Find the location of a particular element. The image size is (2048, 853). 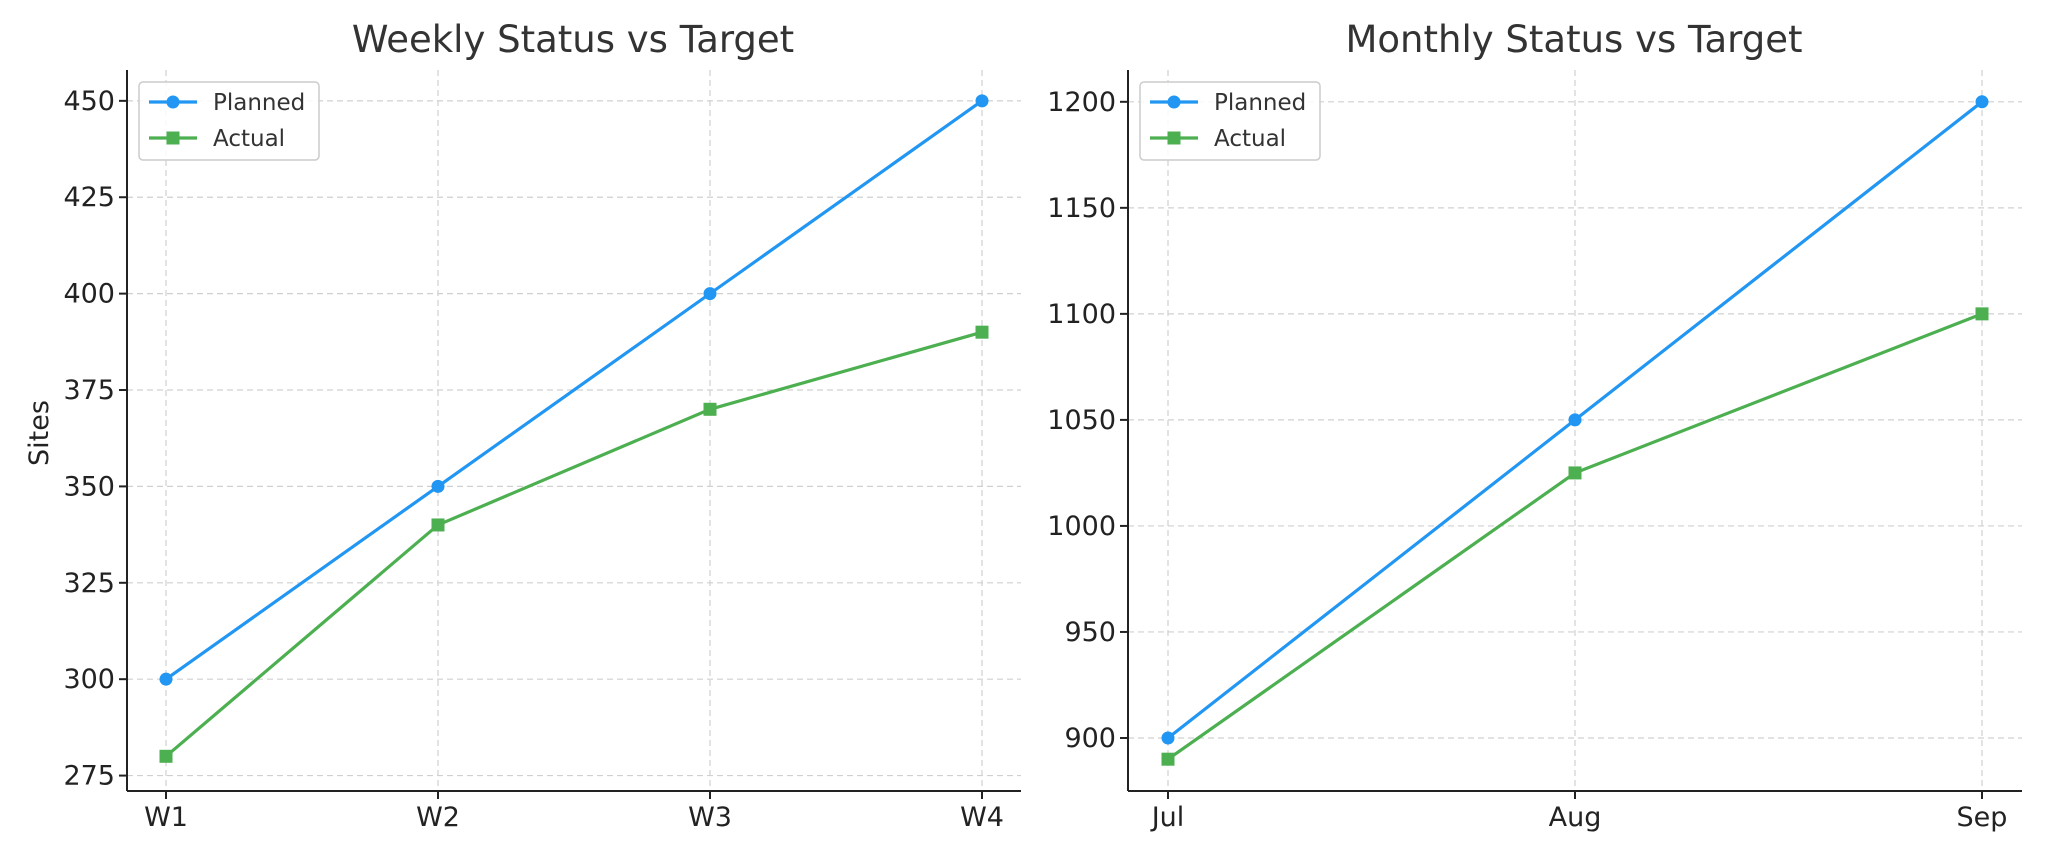

y-tick-label: 425 is located at coordinates (89, 197).